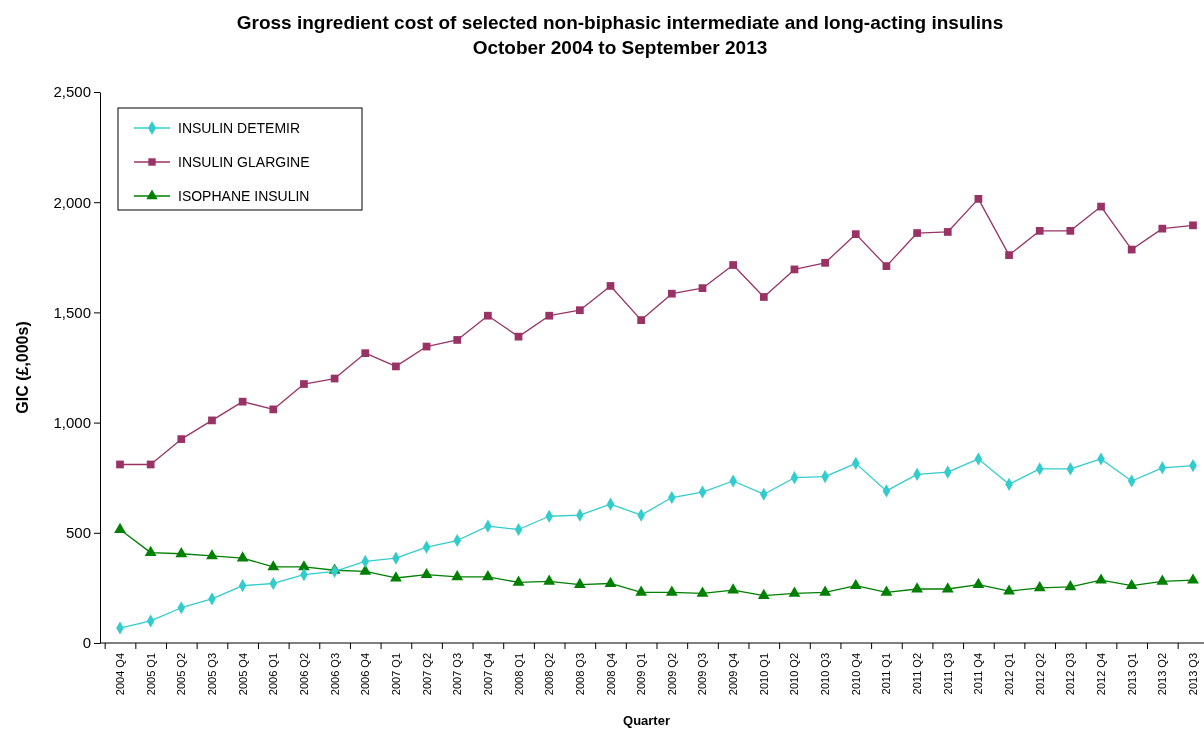 This screenshot has width=1204, height=732. Describe the element at coordinates (239, 128) in the screenshot. I see `legend-label: INSULIN DETEMIR` at that location.